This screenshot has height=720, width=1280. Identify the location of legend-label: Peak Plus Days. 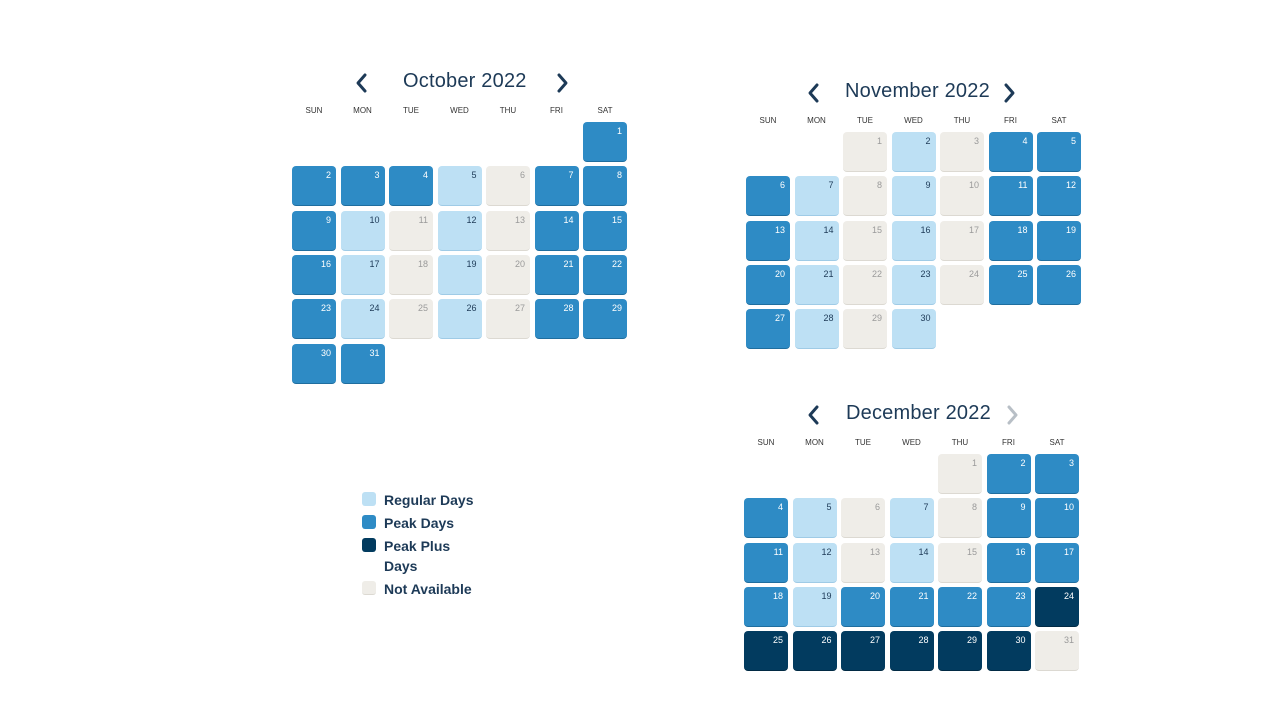
(417, 556).